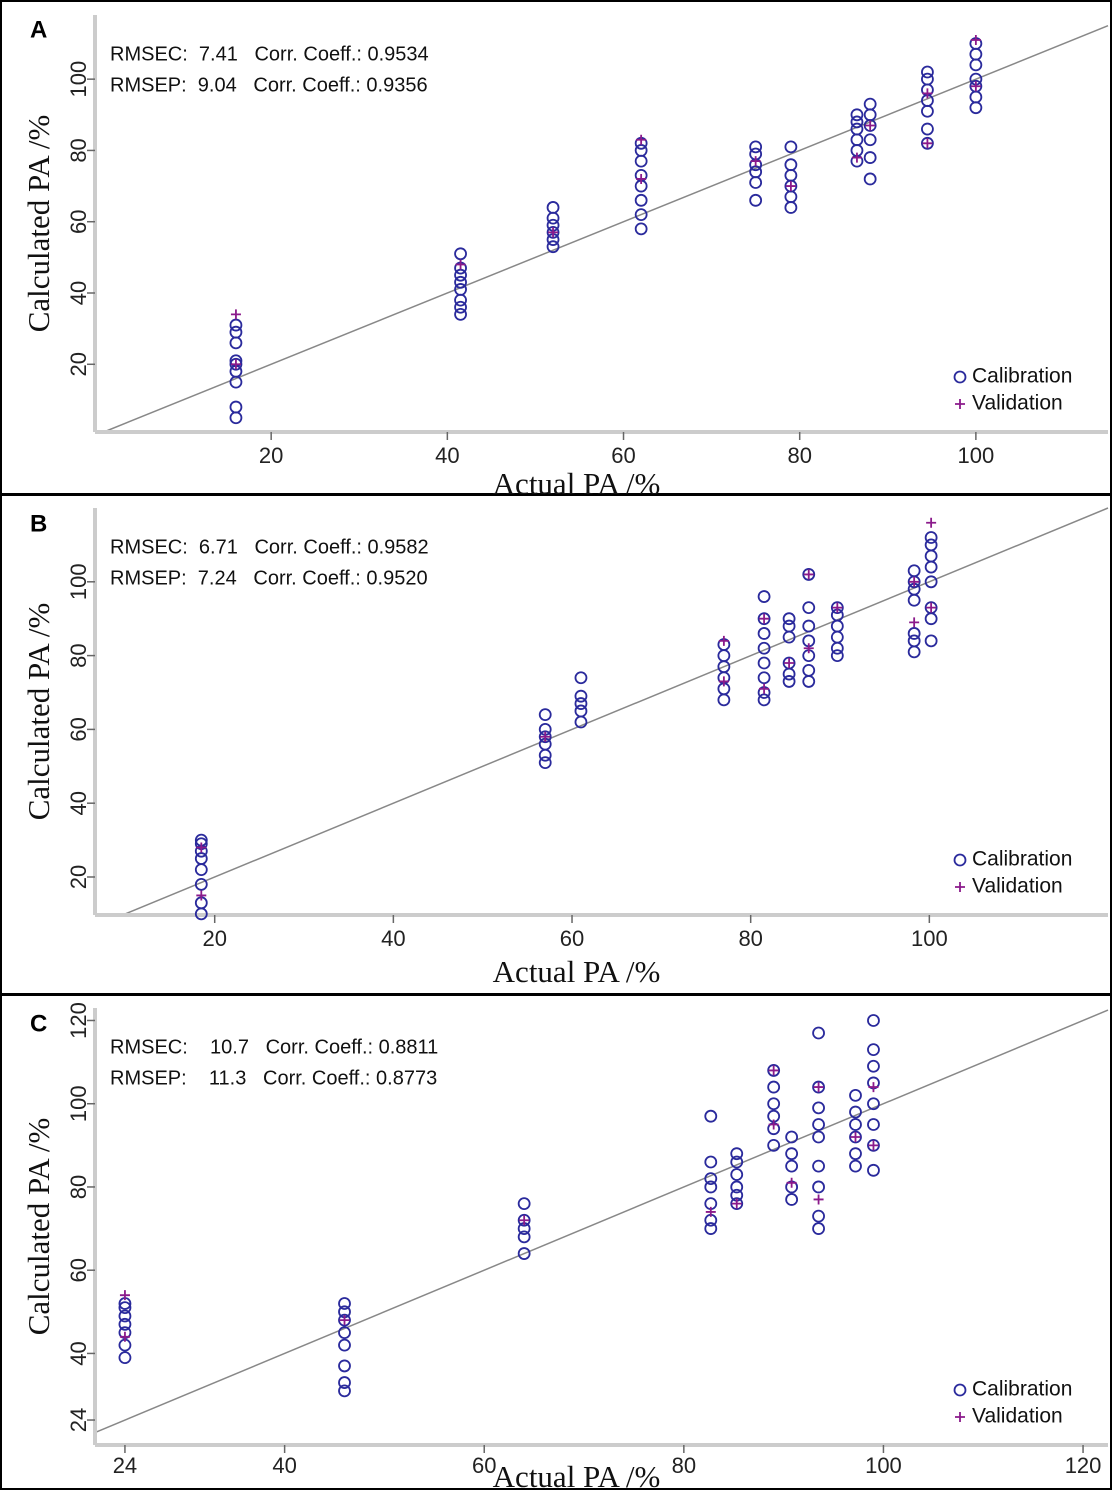 Image resolution: width=1112 pixels, height=1490 pixels. What do you see at coordinates (269, 547) in the screenshot?
I see `annotation: RMSEC: 6.71 Corr. Coeff.: 0.9582` at bounding box center [269, 547].